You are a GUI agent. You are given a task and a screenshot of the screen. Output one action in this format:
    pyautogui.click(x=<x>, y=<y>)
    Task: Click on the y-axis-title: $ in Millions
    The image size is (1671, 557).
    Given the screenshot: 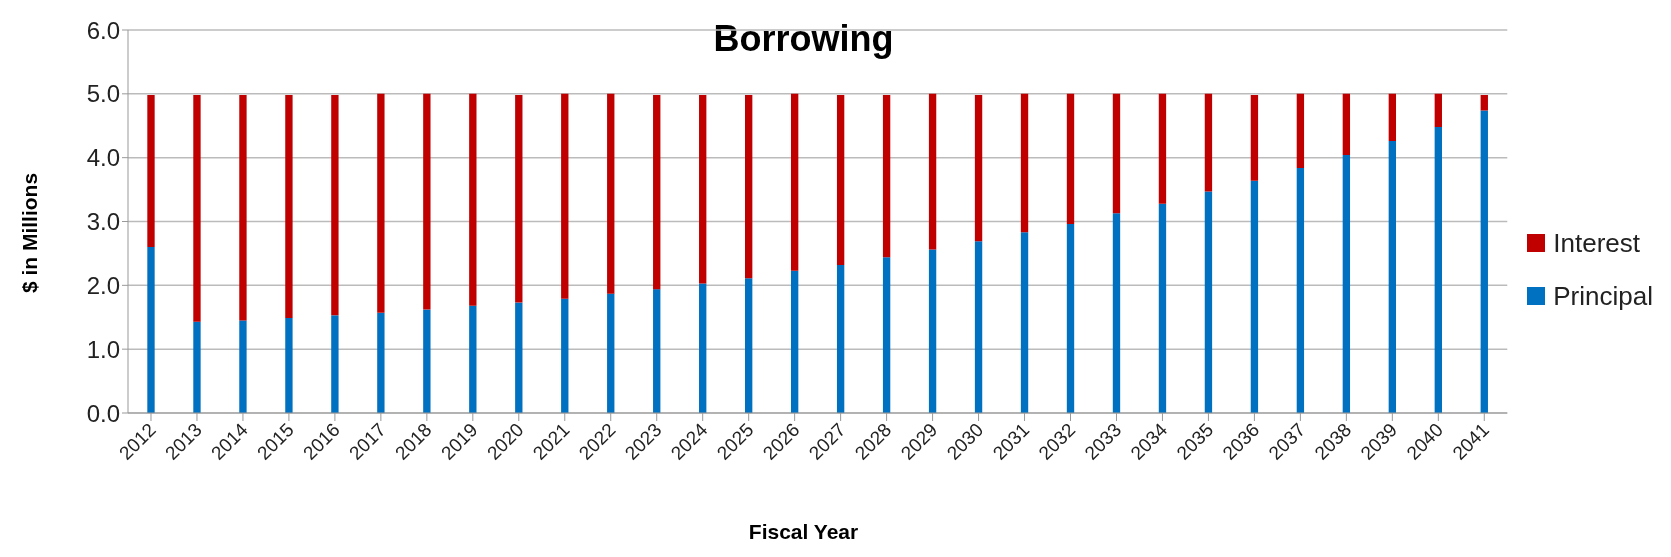 What is the action you would take?
    pyautogui.click(x=30, y=233)
    